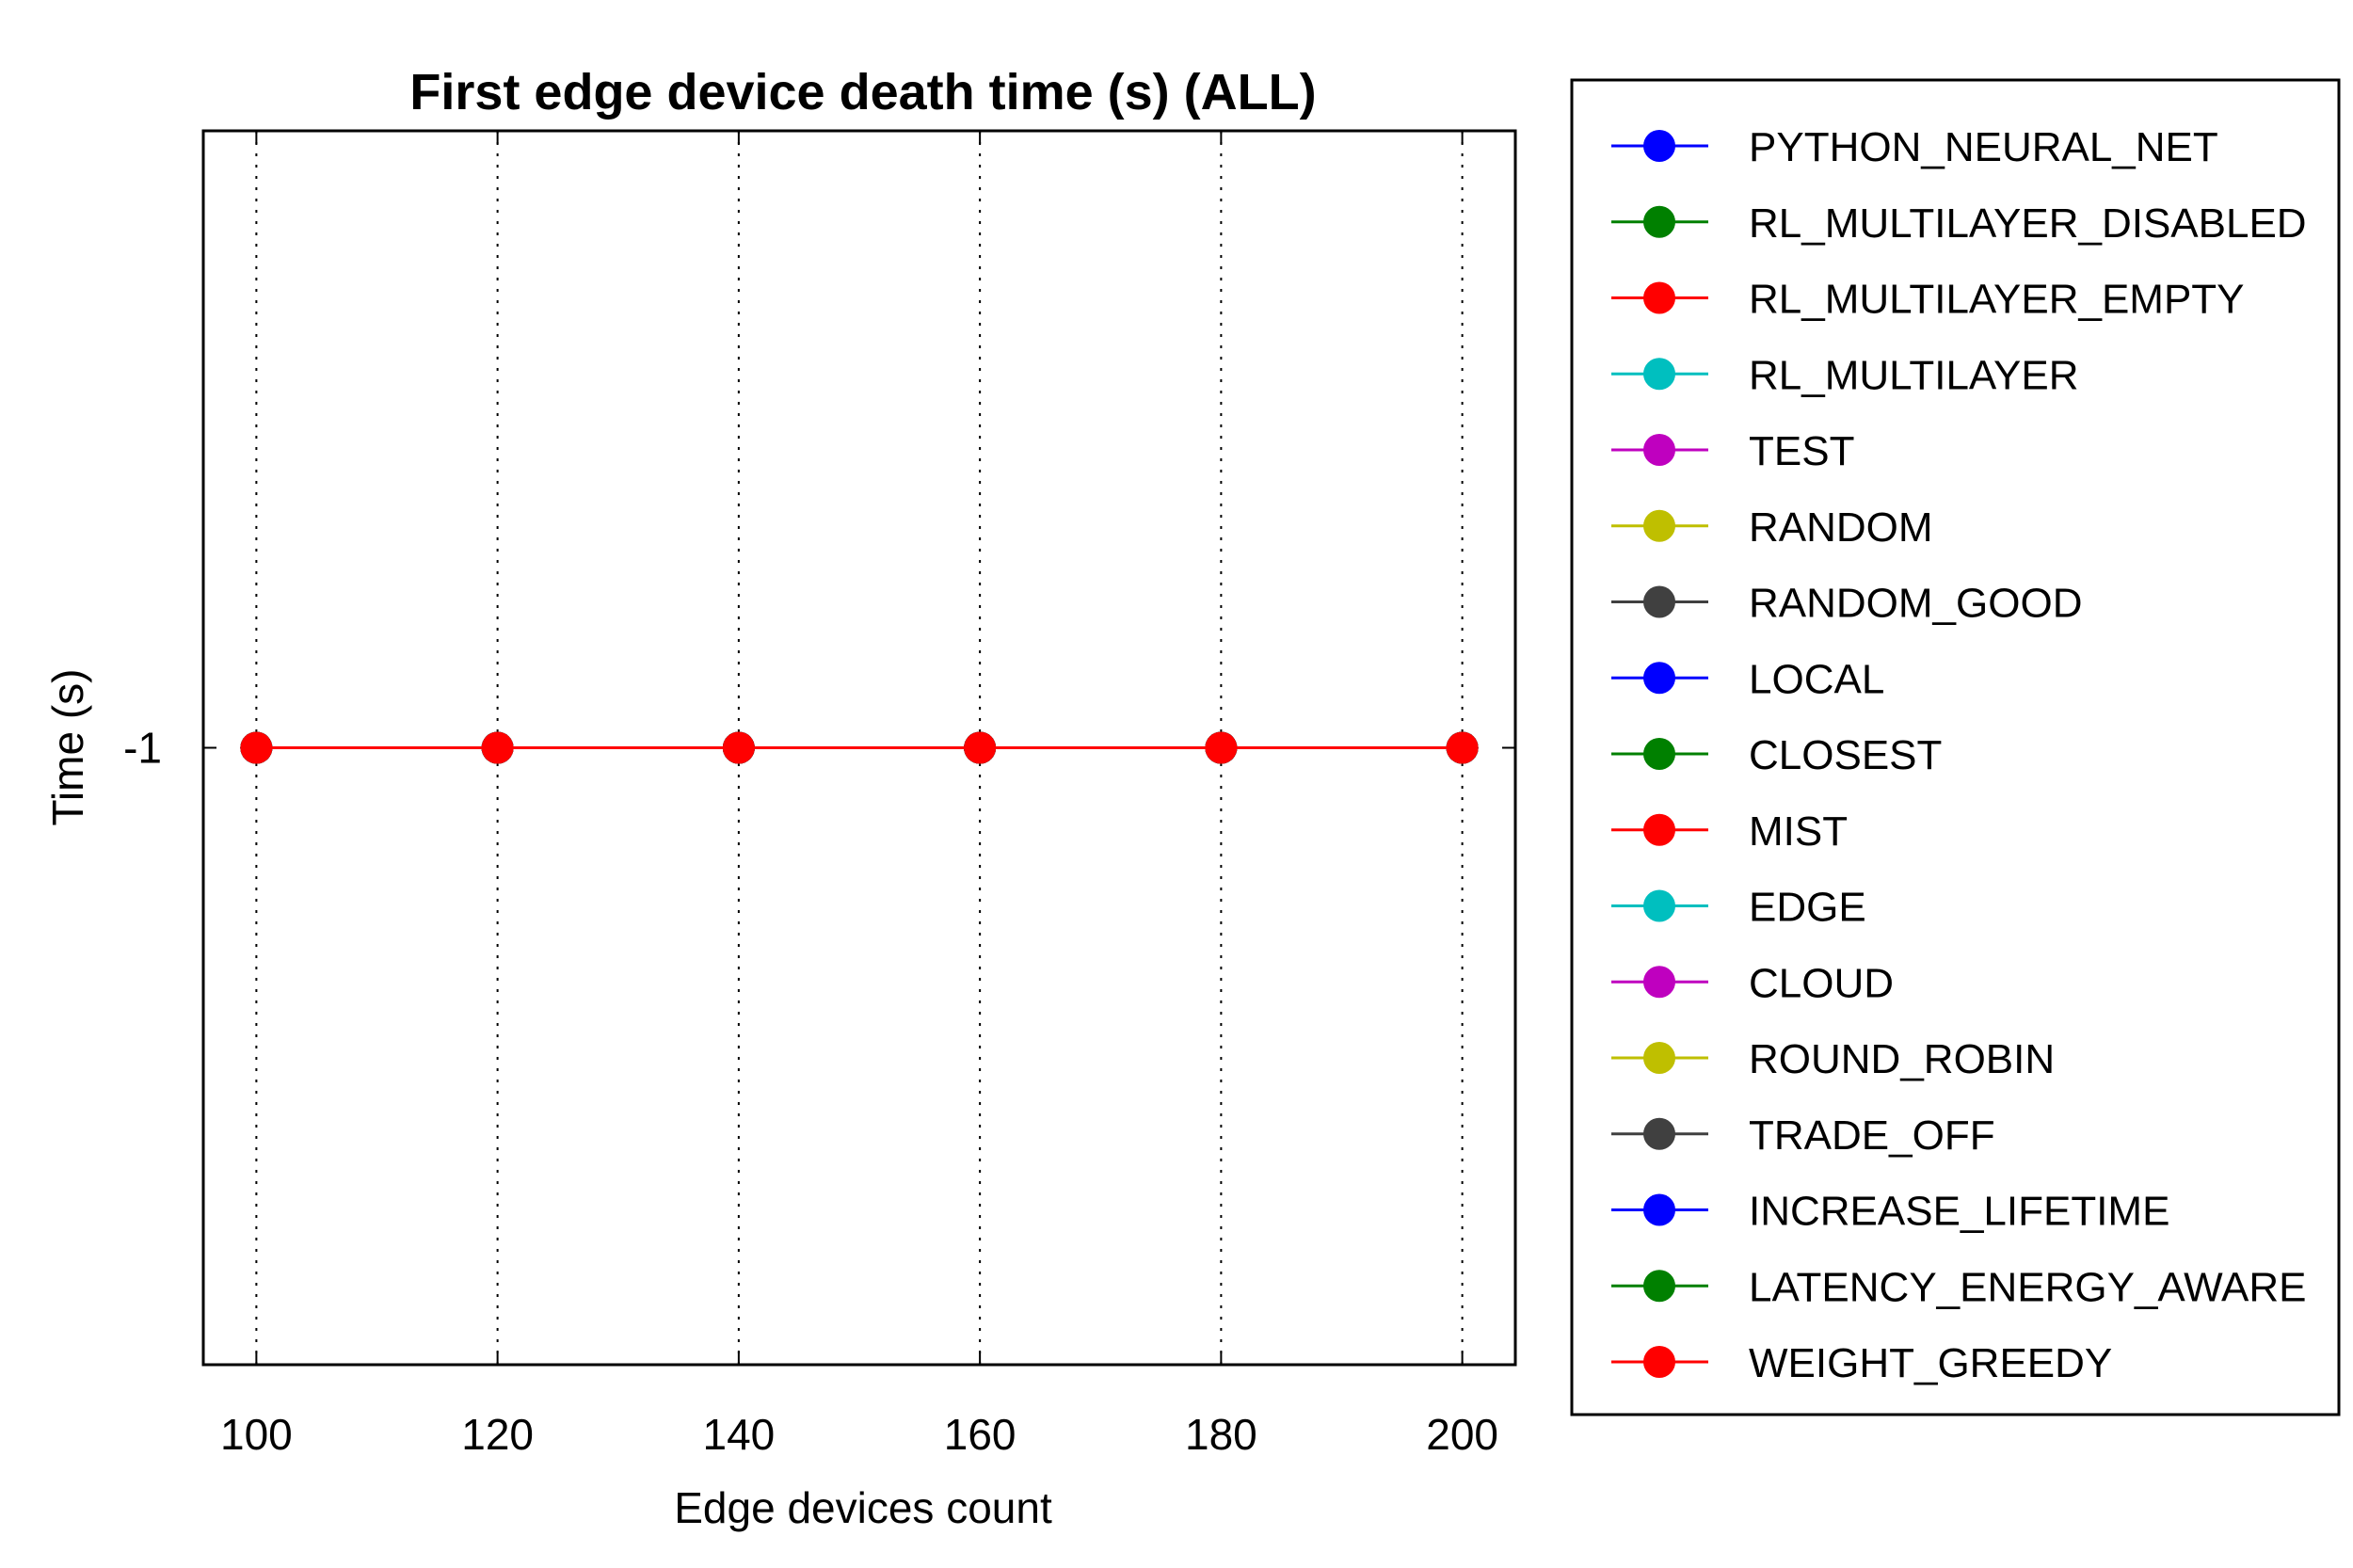  Describe the element at coordinates (1902, 1059) in the screenshot. I see `legend-label: ROUND_ROBIN` at that location.